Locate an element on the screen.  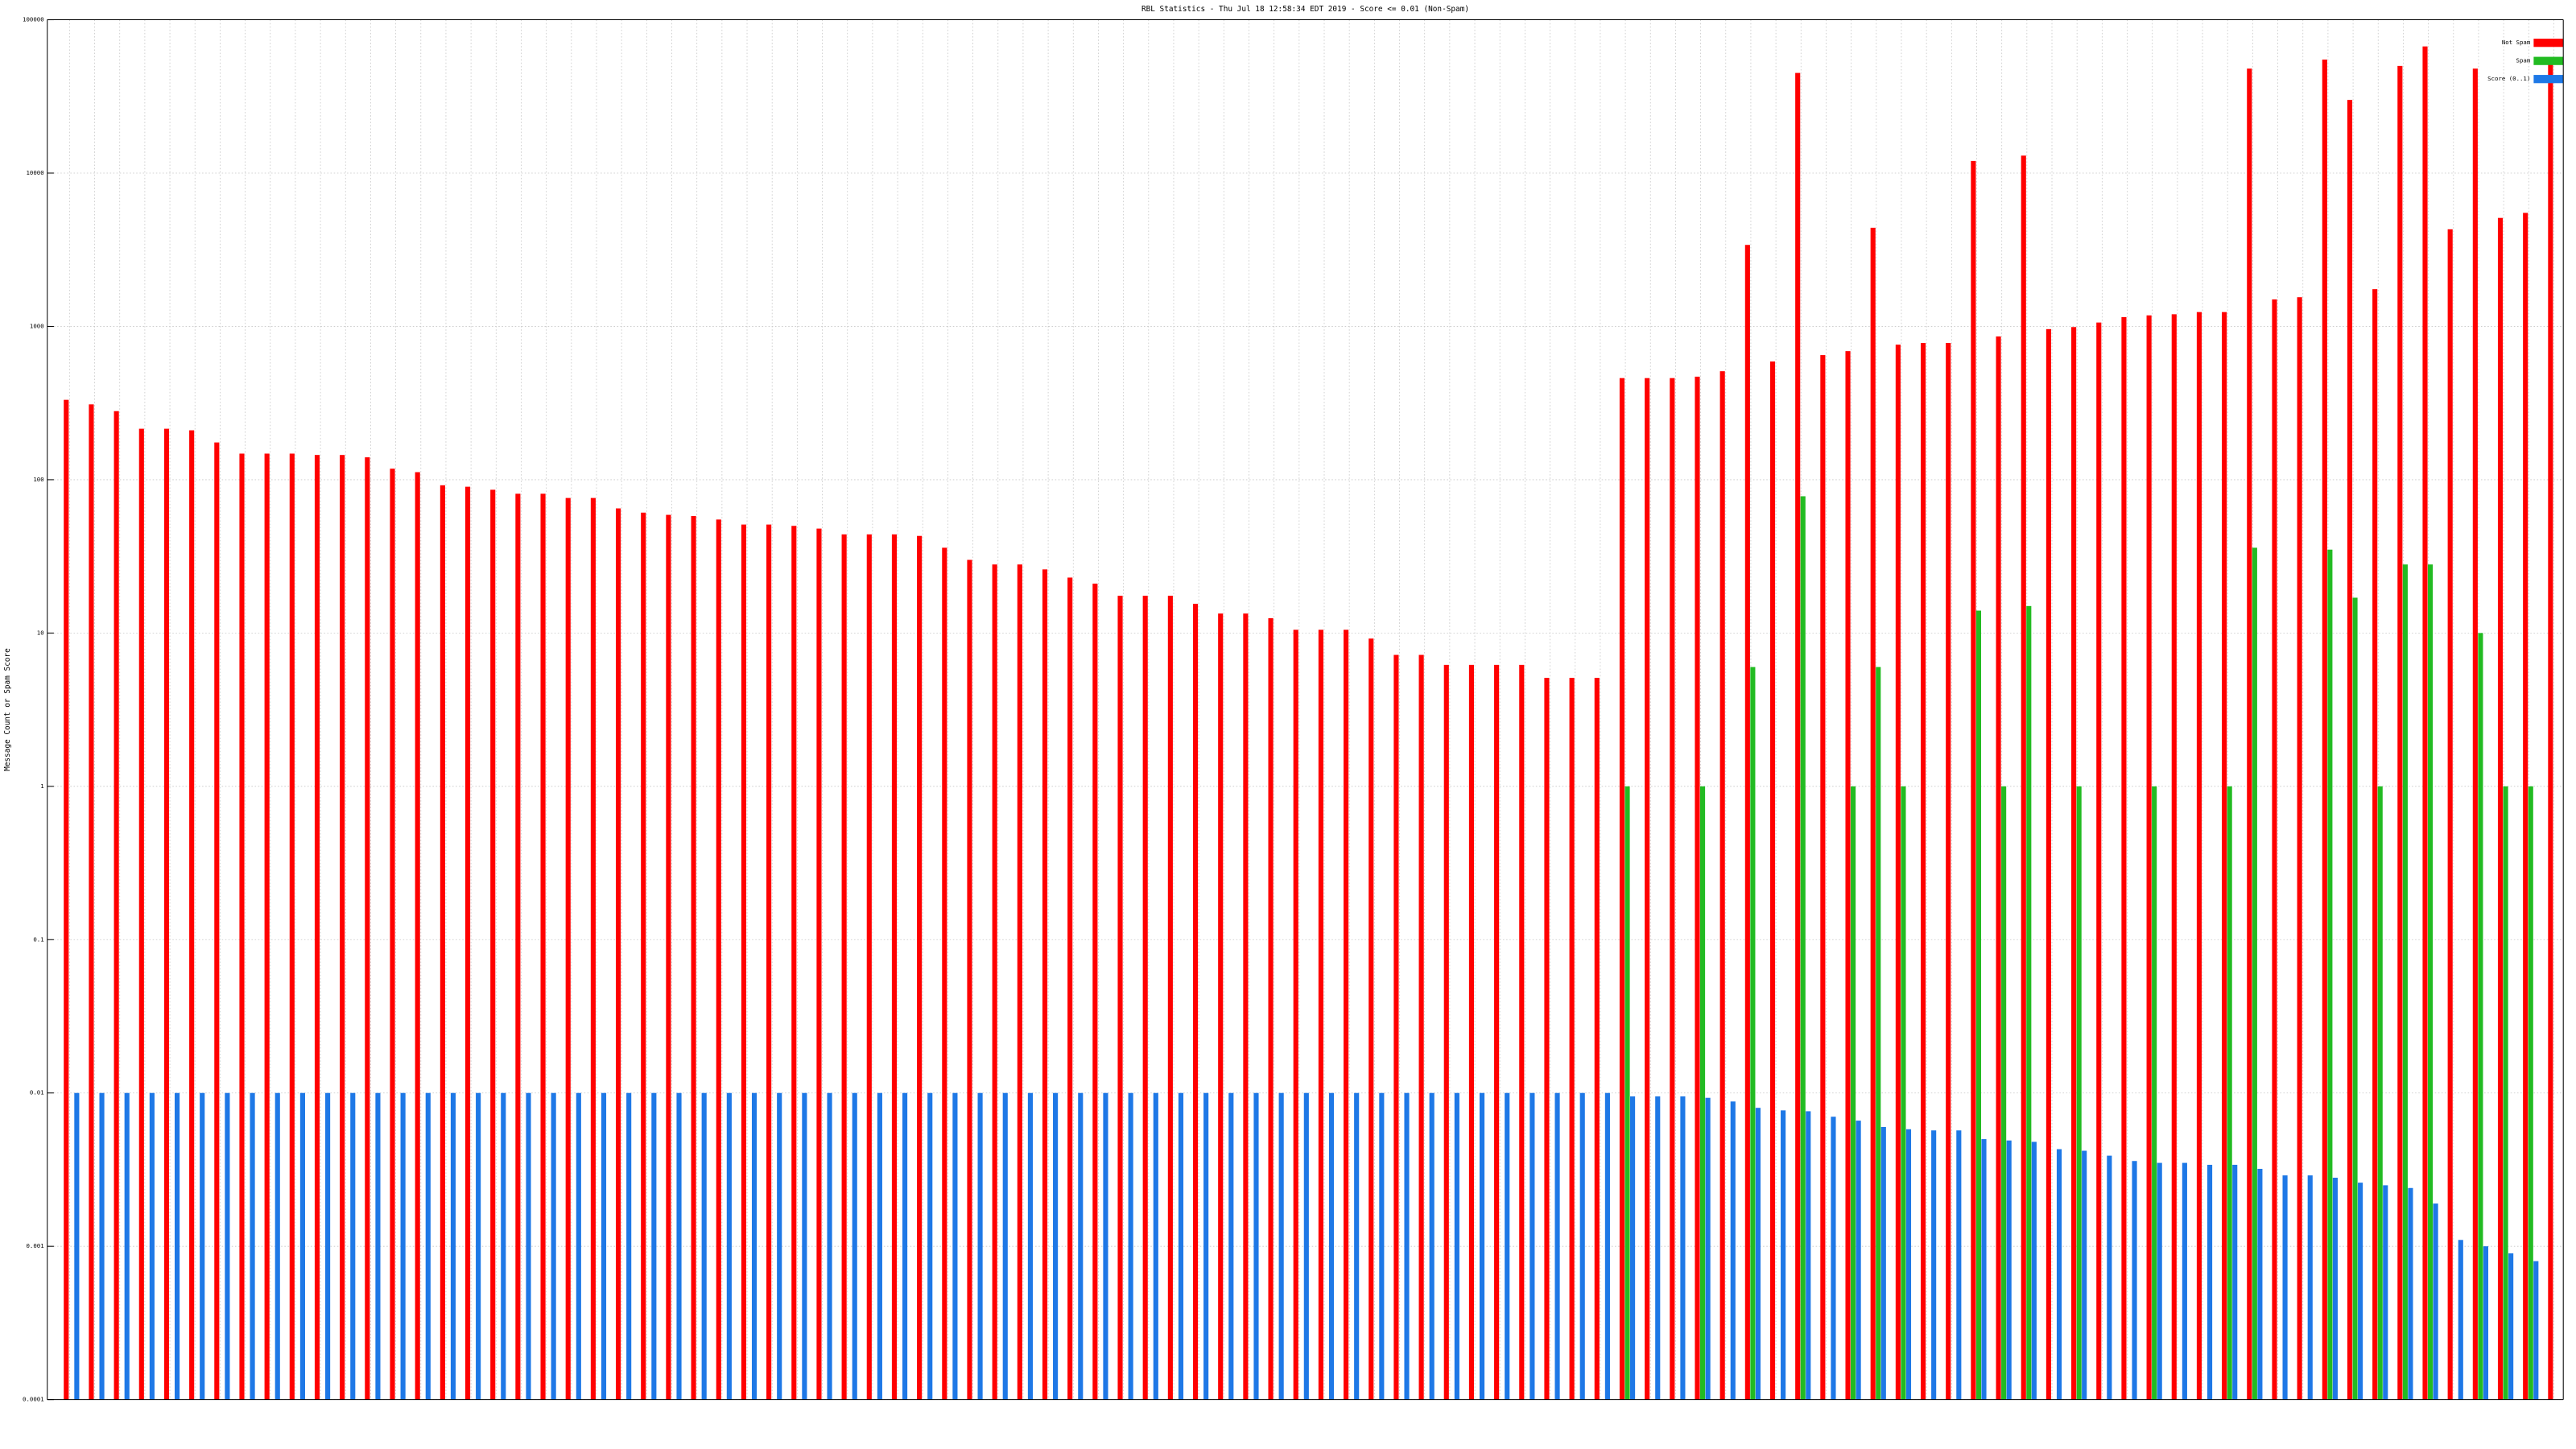
y-tick-label: 0.1 is located at coordinates (38, 939).